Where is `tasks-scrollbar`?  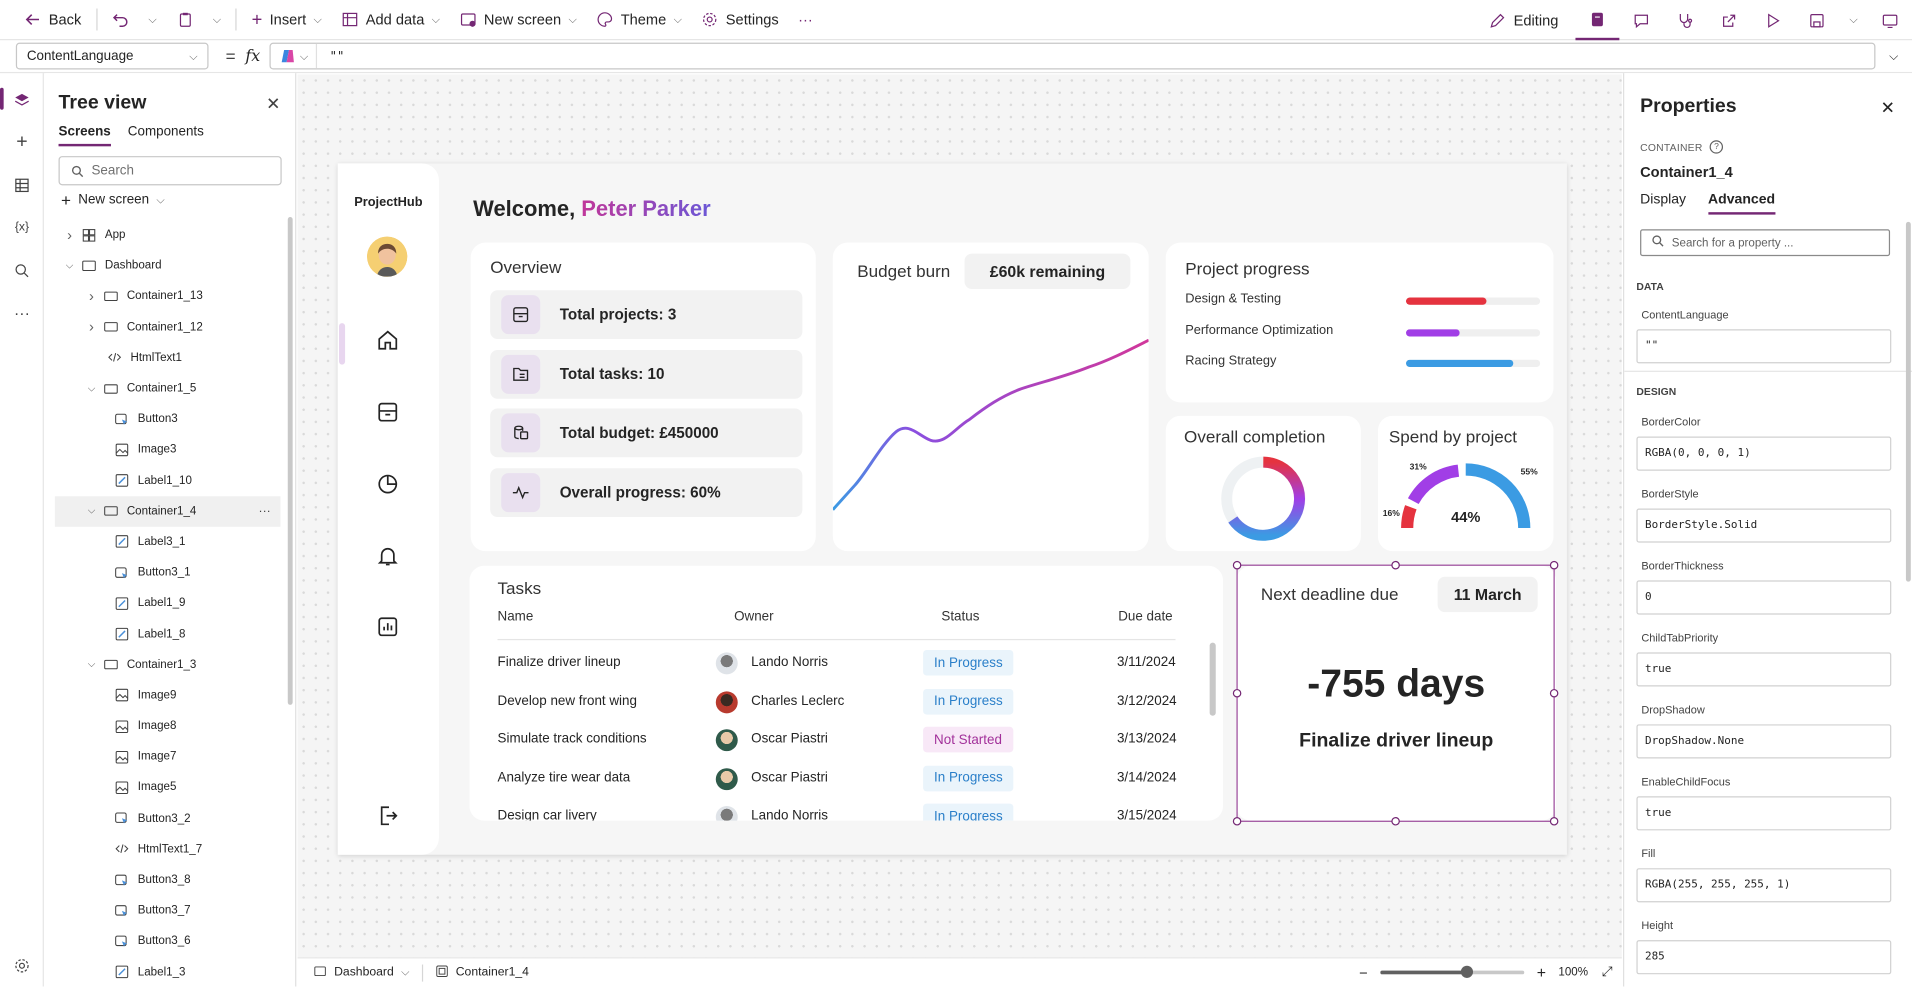
tasks-scrollbar is located at coordinates (1212, 679).